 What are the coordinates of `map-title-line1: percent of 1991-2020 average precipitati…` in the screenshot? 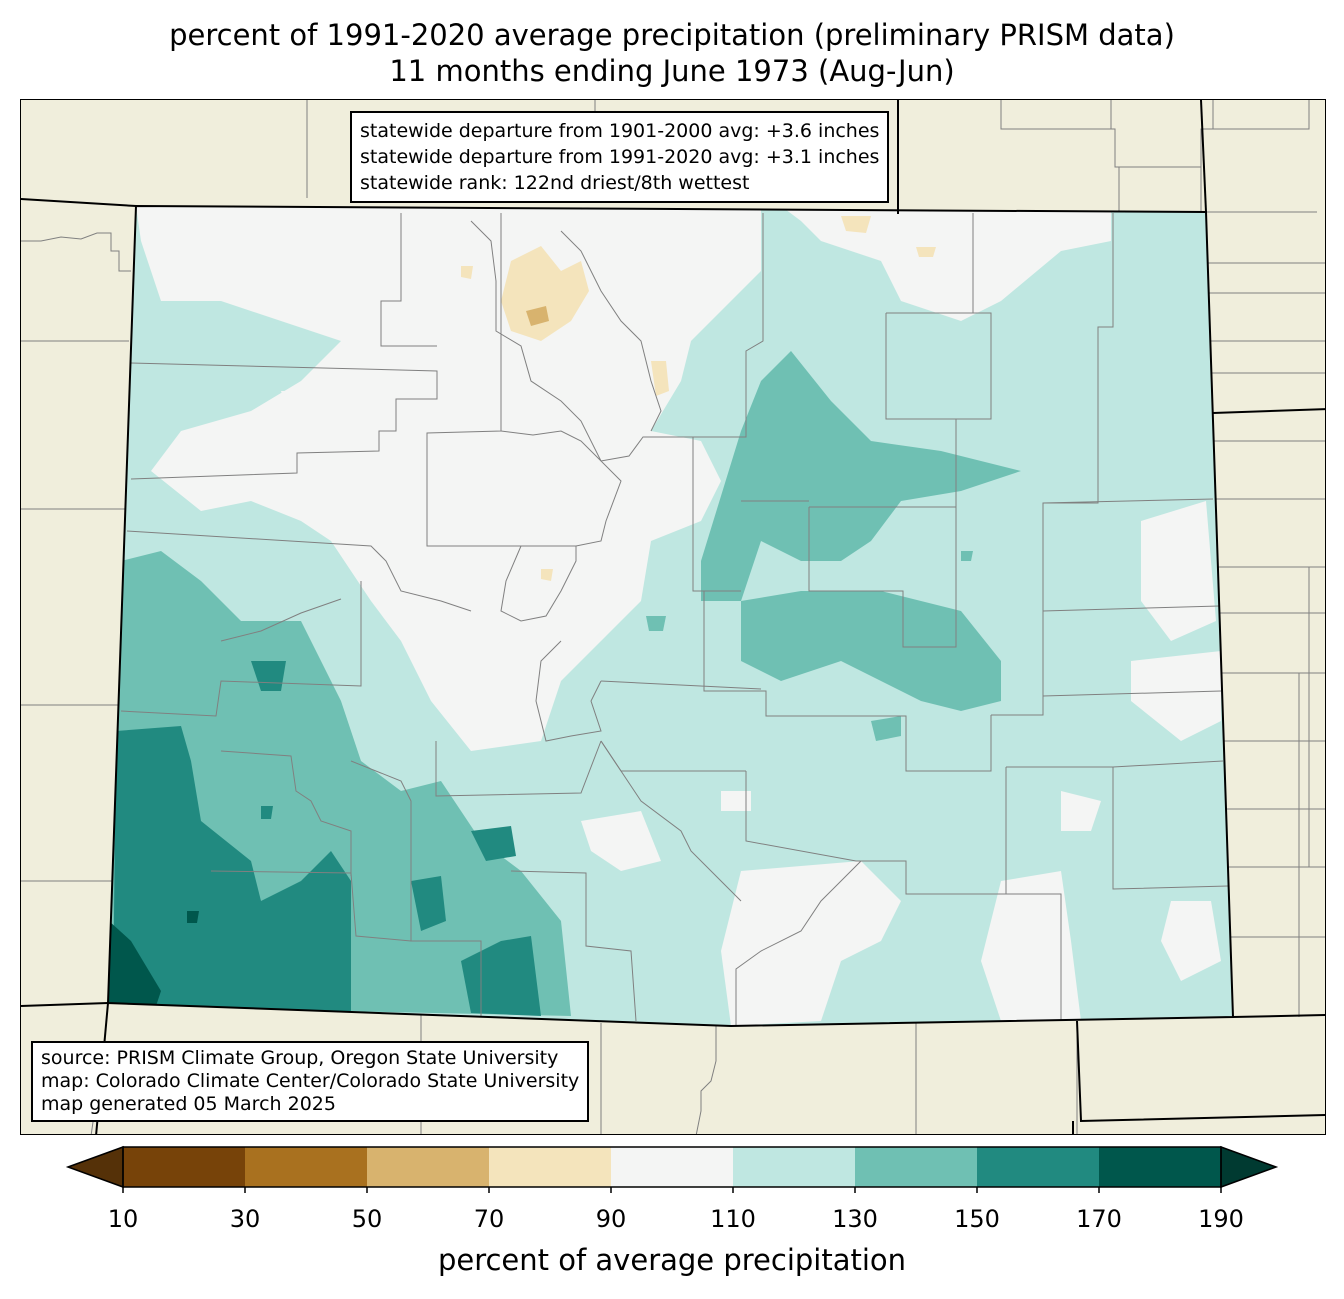 It's located at (672, 35).